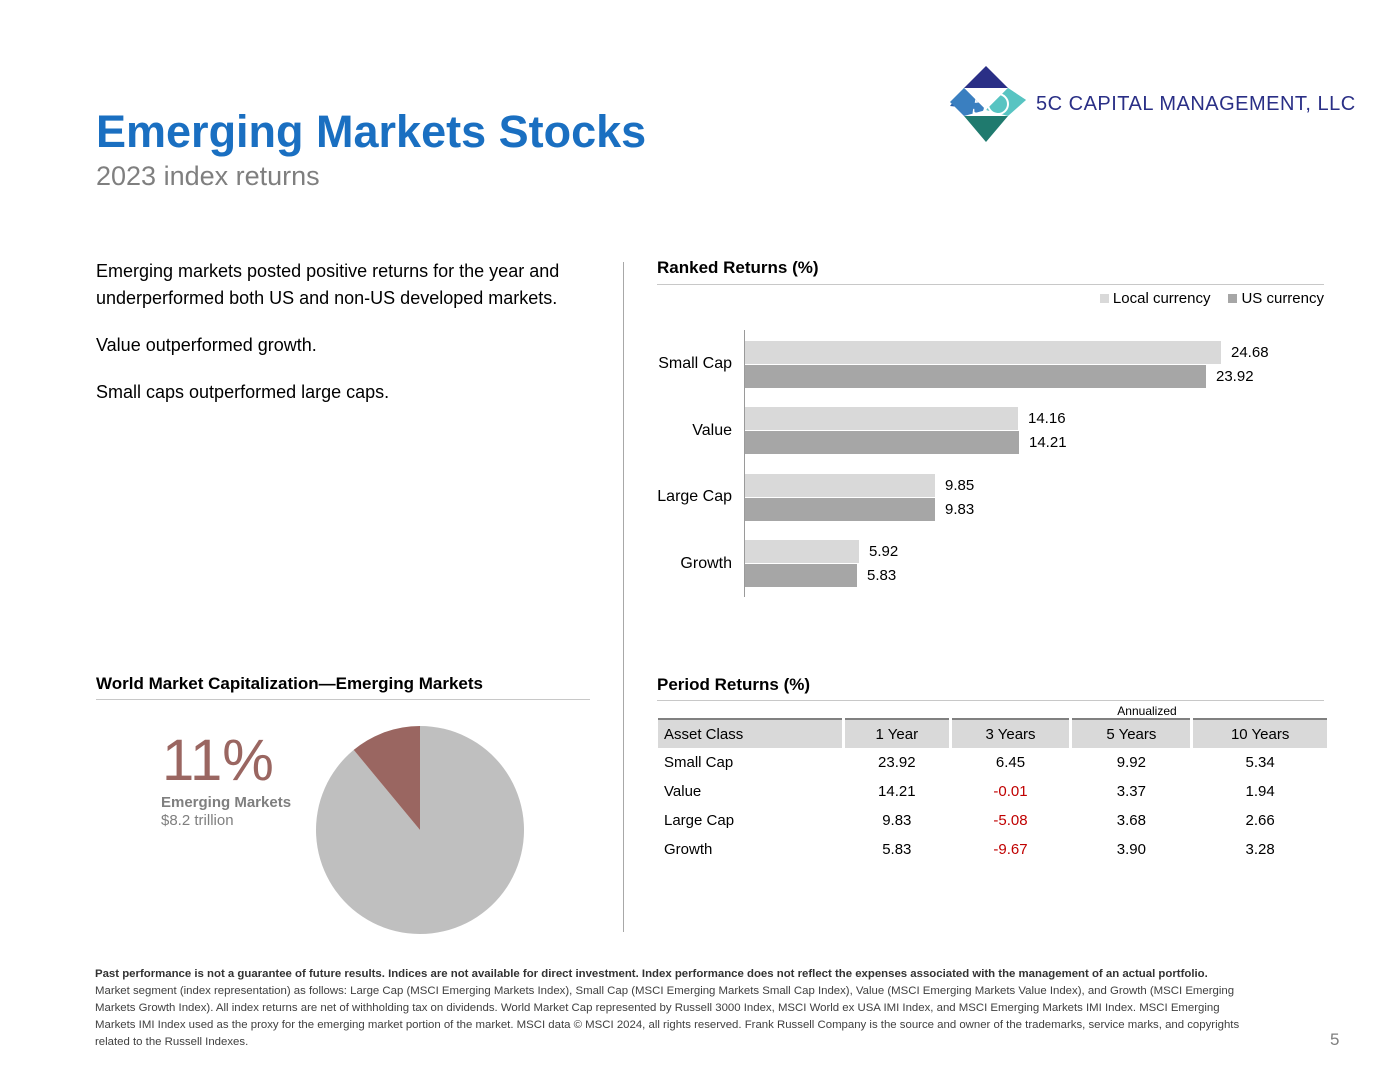 The height and width of the screenshot is (1082, 1400). I want to click on pie-slice-rest, so click(420, 830).